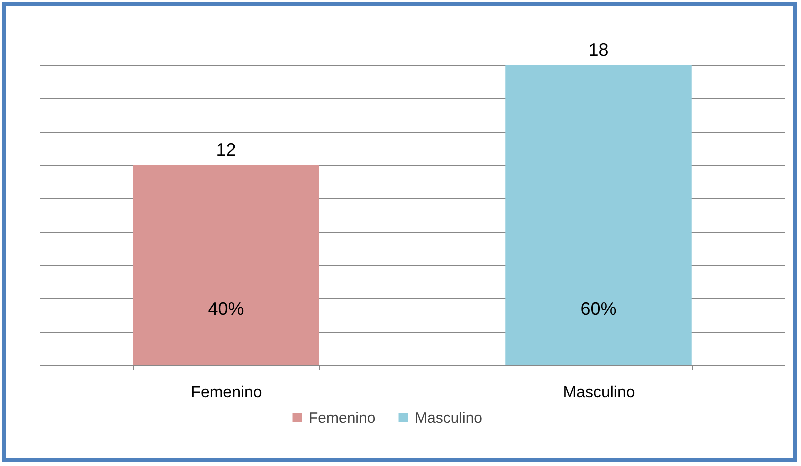 Image resolution: width=801 pixels, height=466 pixels. I want to click on data-label: 12, so click(226, 150).